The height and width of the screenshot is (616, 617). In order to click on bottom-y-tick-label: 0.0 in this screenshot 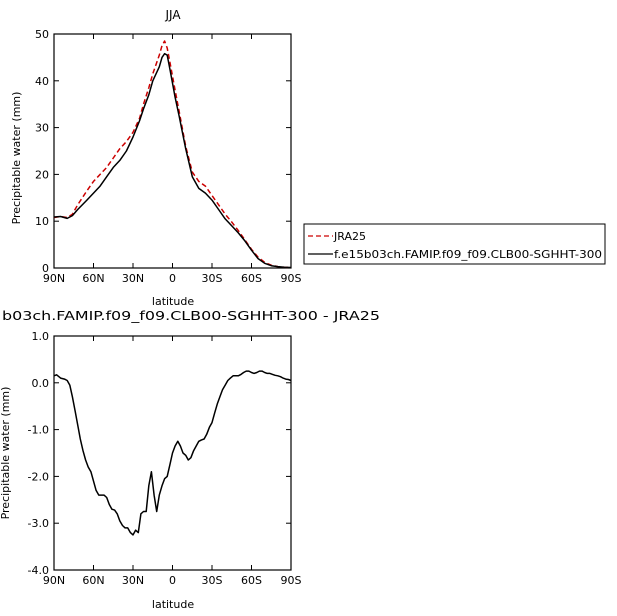, I will do `click(41, 383)`.